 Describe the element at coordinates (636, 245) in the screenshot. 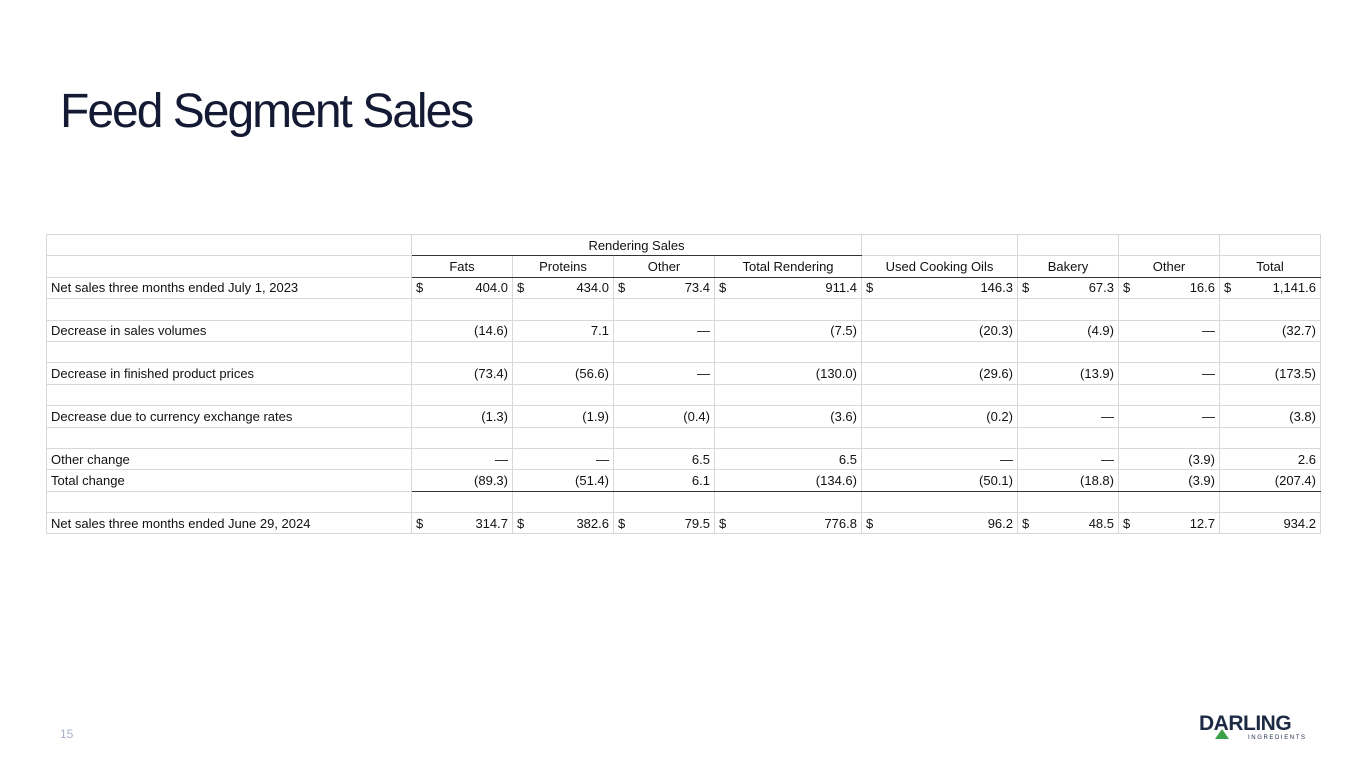

I see `group-header: Rendering Sales` at that location.